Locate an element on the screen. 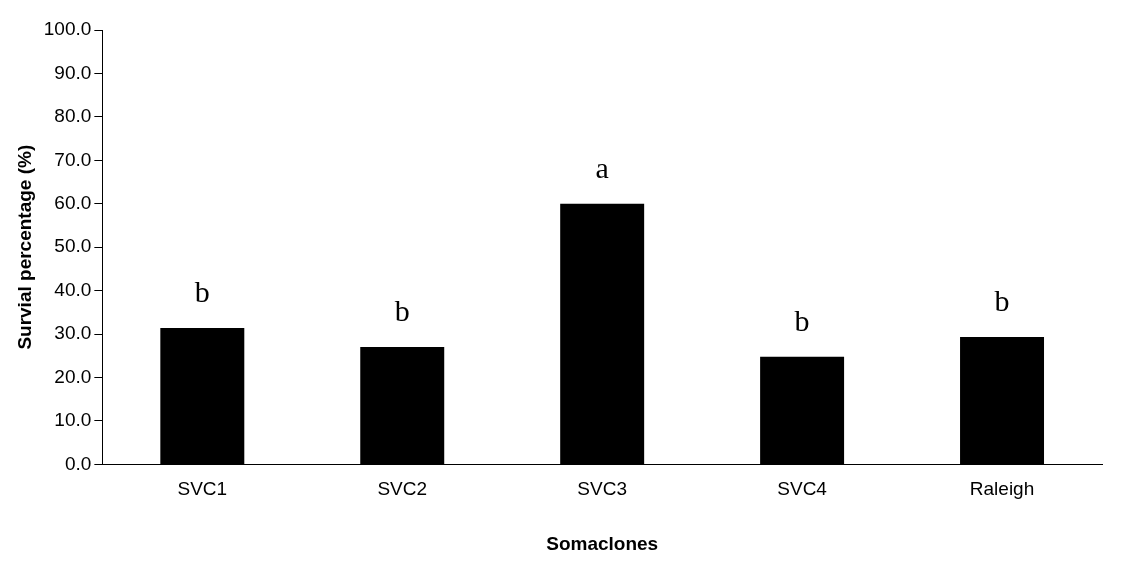 The height and width of the screenshot is (570, 1122). x-tick-label: SVC2 is located at coordinates (402, 489).